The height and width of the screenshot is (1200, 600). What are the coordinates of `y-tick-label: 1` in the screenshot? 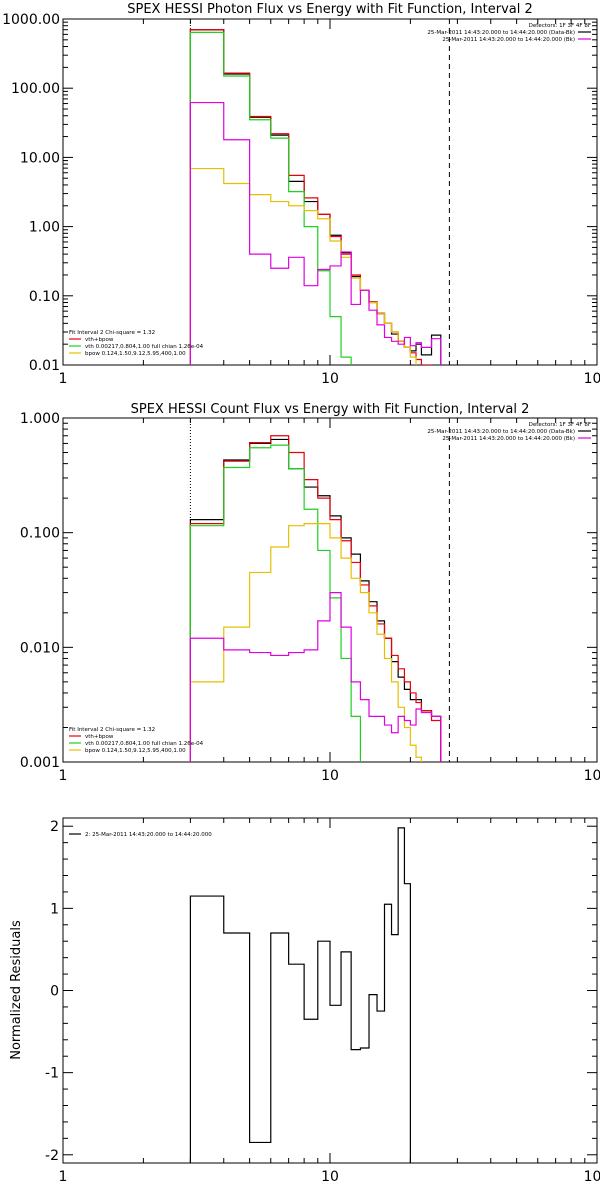 It's located at (54, 909).